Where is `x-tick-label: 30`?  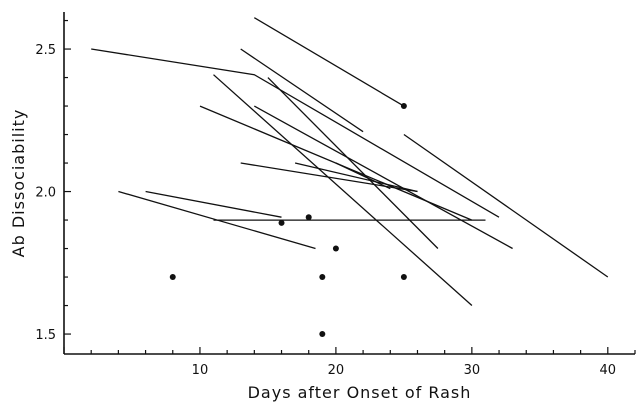 x-tick-label: 30 is located at coordinates (472, 370).